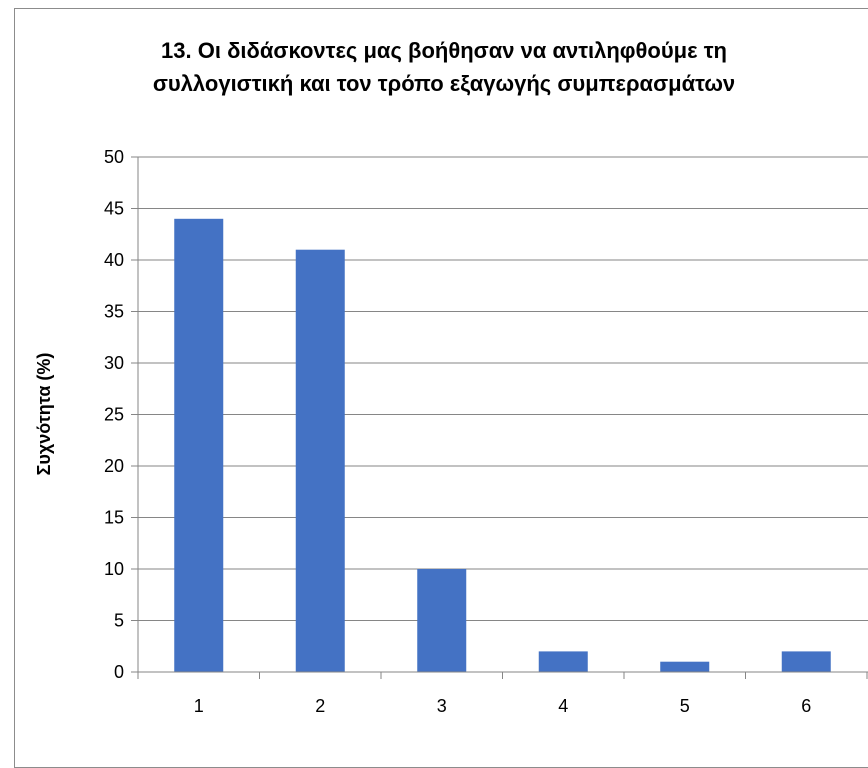 The image size is (868, 768). I want to click on x-tick-label: 1, so click(199, 706).